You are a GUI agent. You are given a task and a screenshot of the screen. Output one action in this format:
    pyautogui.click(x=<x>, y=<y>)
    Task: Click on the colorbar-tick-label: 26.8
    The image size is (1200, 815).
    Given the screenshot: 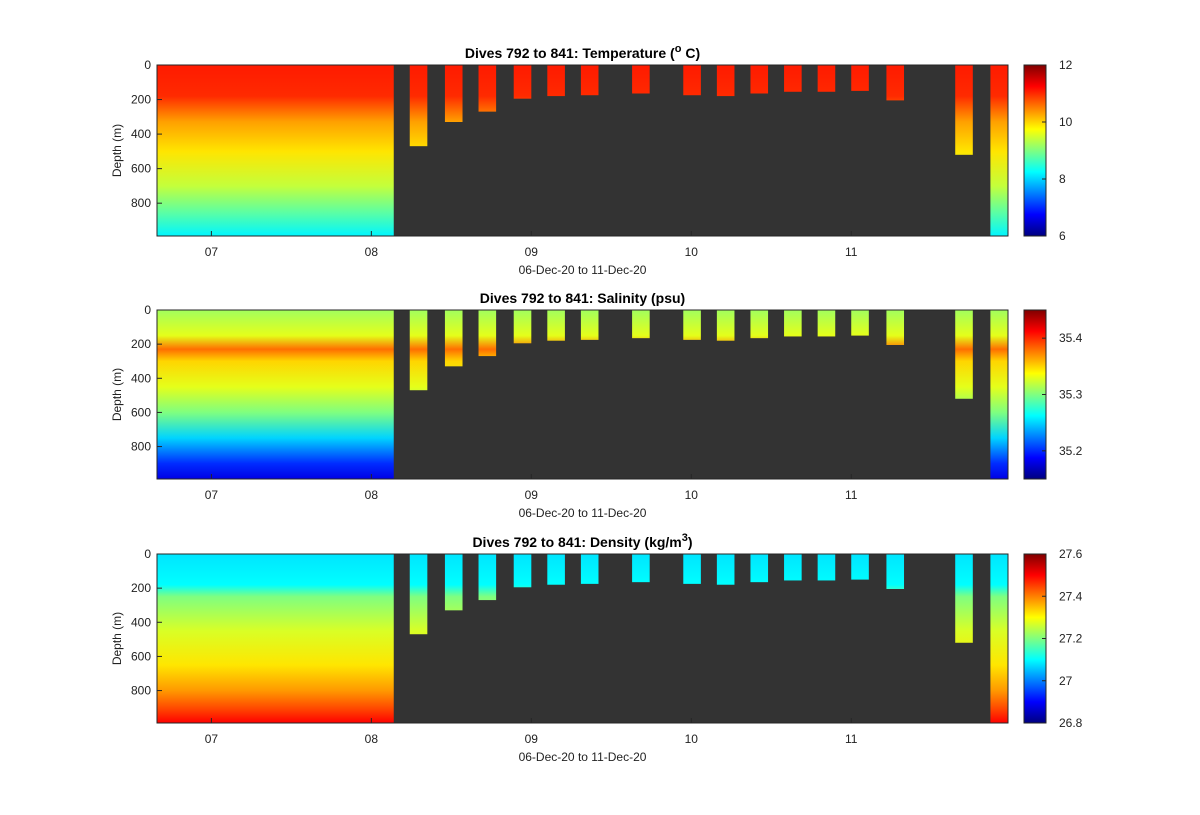 What is the action you would take?
    pyautogui.click(x=1071, y=723)
    